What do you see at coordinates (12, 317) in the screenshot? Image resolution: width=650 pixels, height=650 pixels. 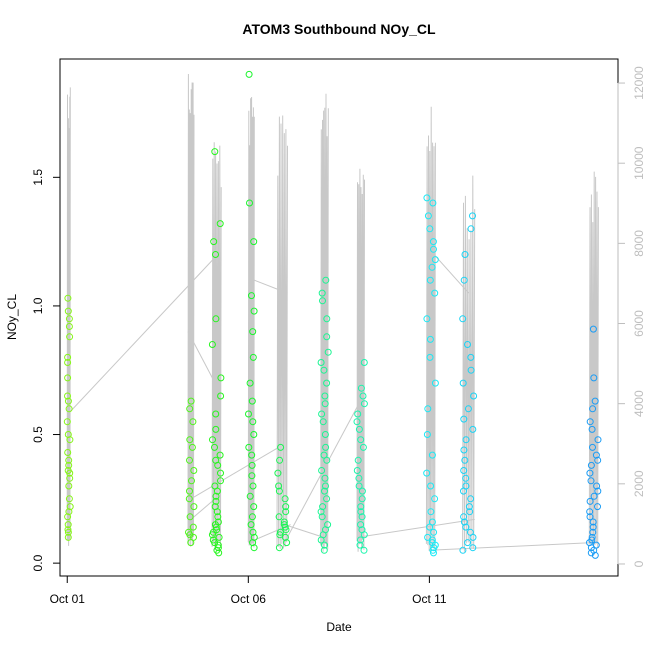 I see `y-axis-label: NOy_CL` at bounding box center [12, 317].